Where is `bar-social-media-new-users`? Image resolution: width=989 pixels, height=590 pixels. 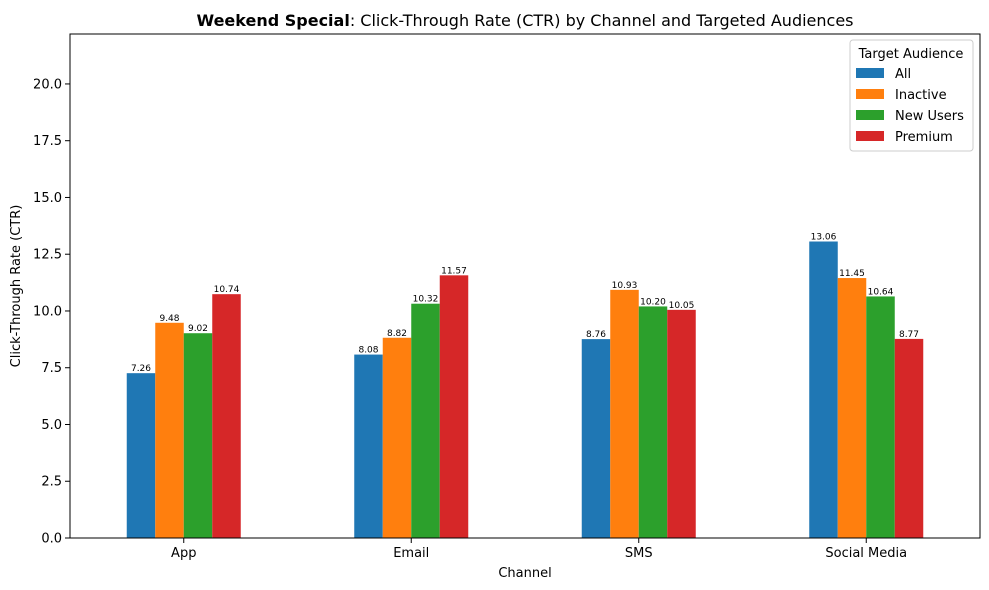
bar-social-media-new-users is located at coordinates (880, 417).